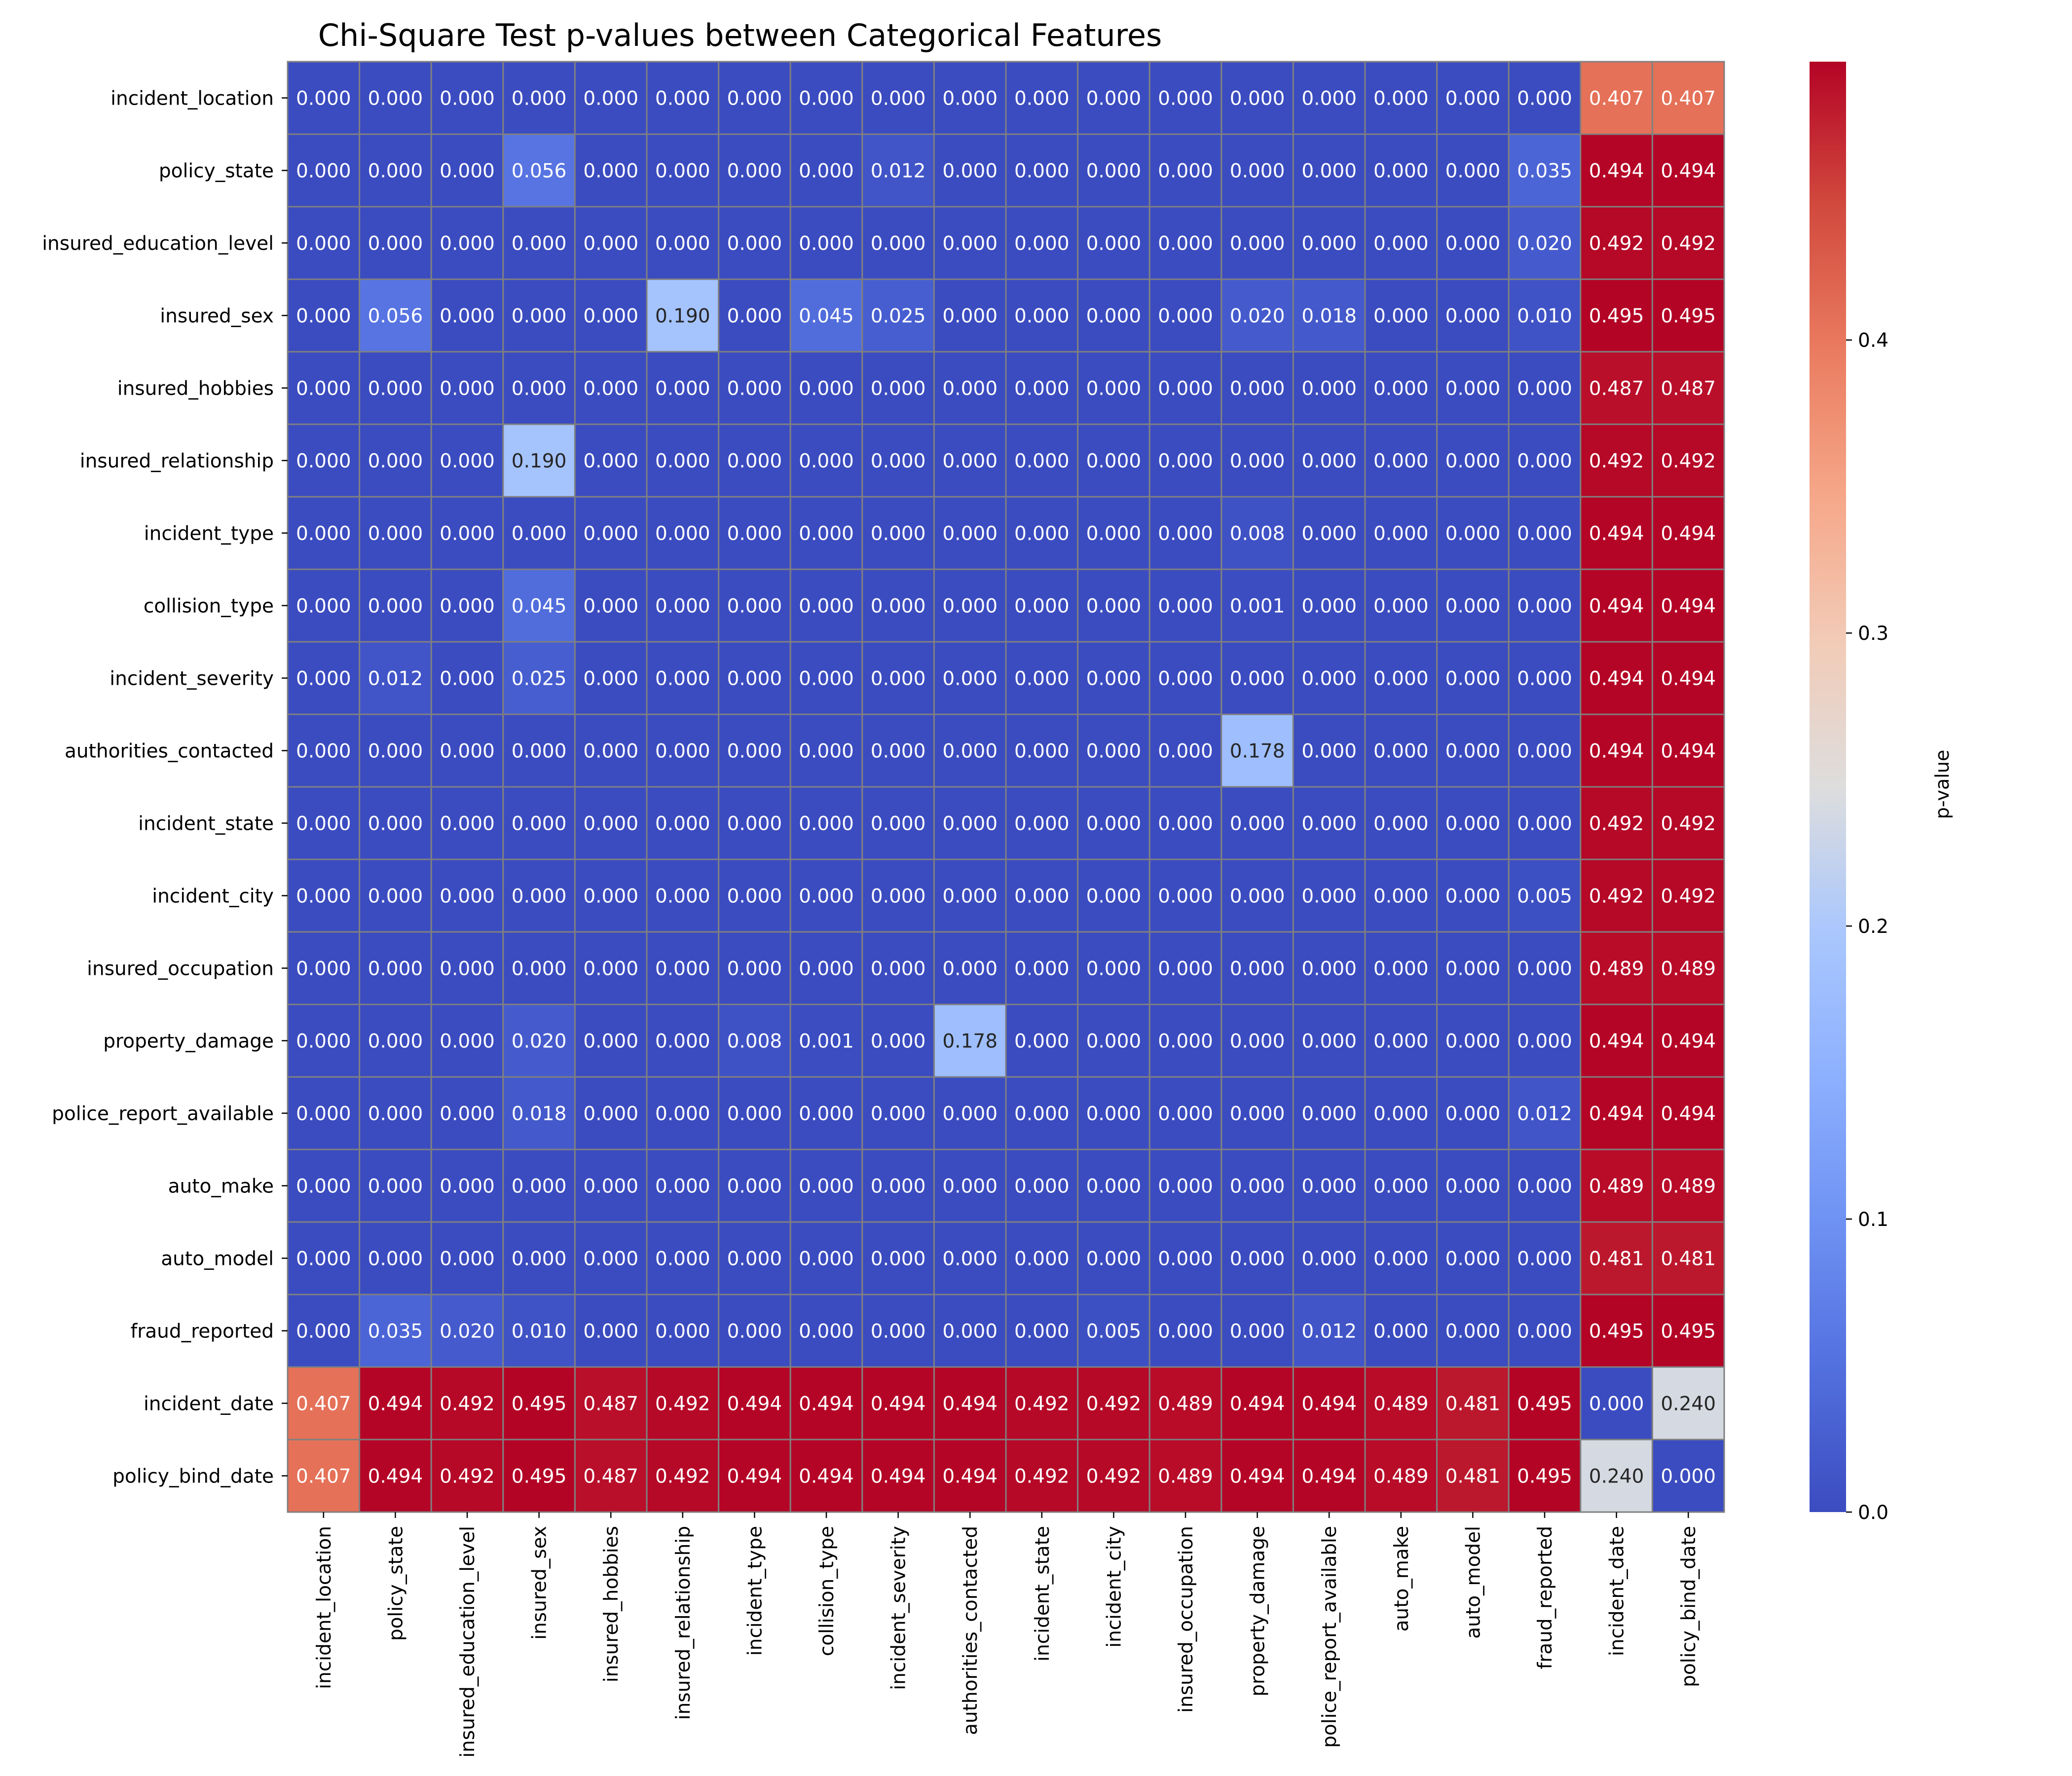 This screenshot has width=2072, height=1776. Describe the element at coordinates (540, 607) in the screenshot. I see `cell-value-label: 0.045` at that location.